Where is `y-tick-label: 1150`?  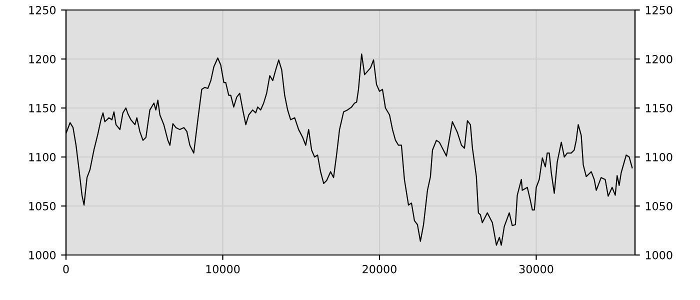 y-tick-label: 1150 is located at coordinates (42, 108).